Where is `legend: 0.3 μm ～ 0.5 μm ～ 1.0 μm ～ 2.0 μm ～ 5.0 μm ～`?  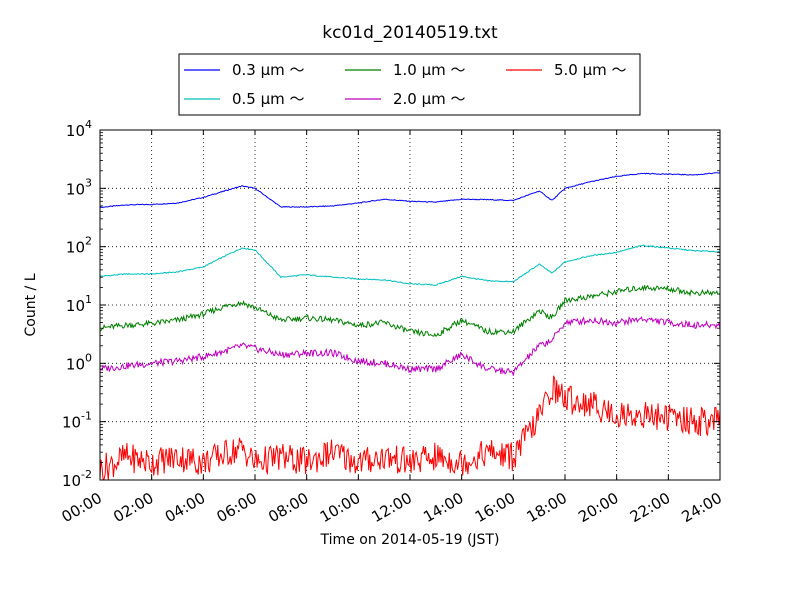 legend: 0.3 μm ～ 0.5 μm ～ 1.0 μm ～ 2.0 μm ～ 5.0 μm ～ is located at coordinates (409, 84).